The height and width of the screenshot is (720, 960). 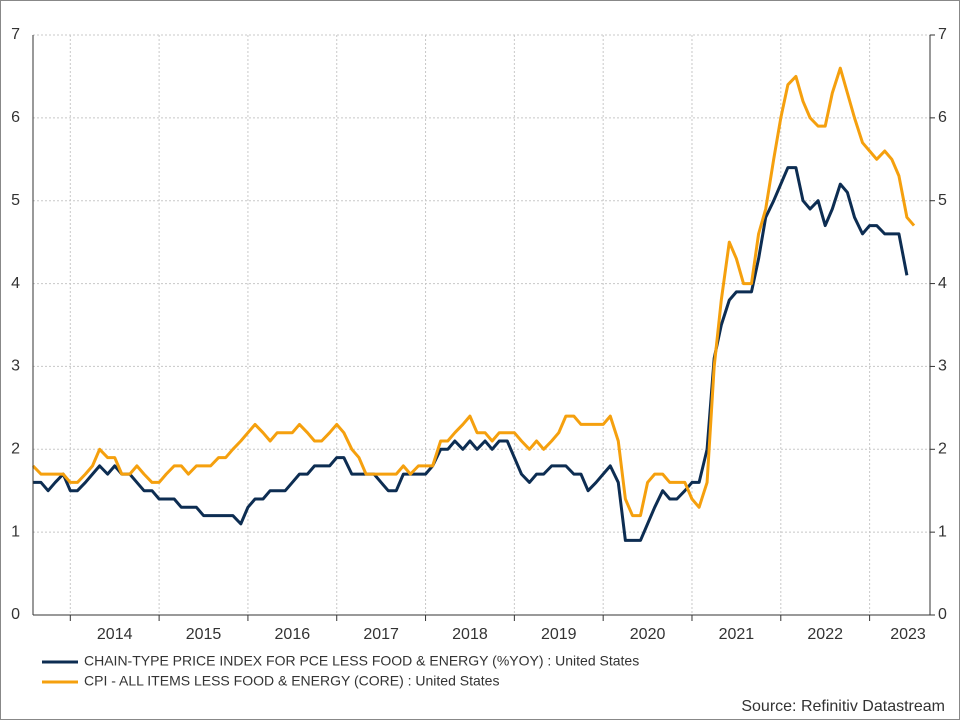 What do you see at coordinates (942, 614) in the screenshot?
I see `y2-tick-label: 0` at bounding box center [942, 614].